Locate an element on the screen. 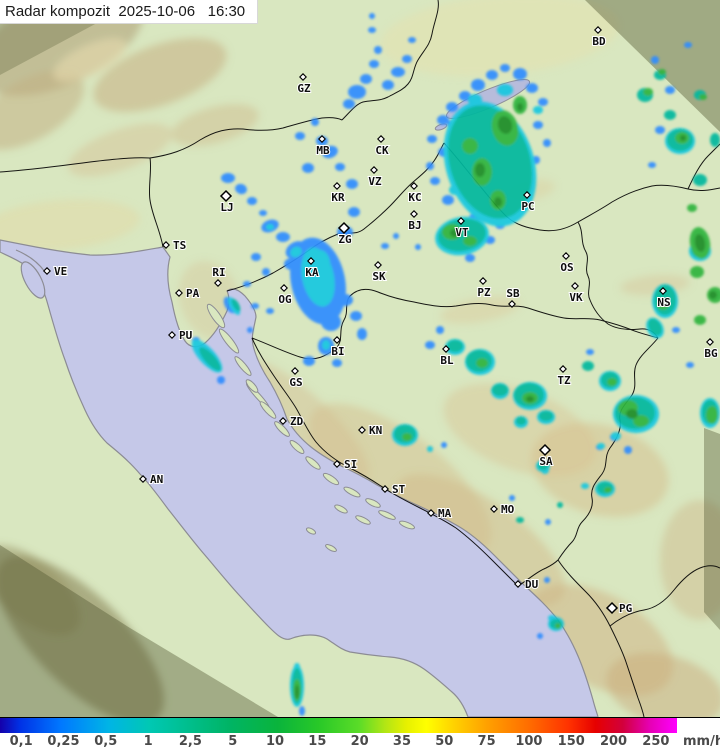 This screenshot has width=720, height=751. city-bg: BG is located at coordinates (711, 349).